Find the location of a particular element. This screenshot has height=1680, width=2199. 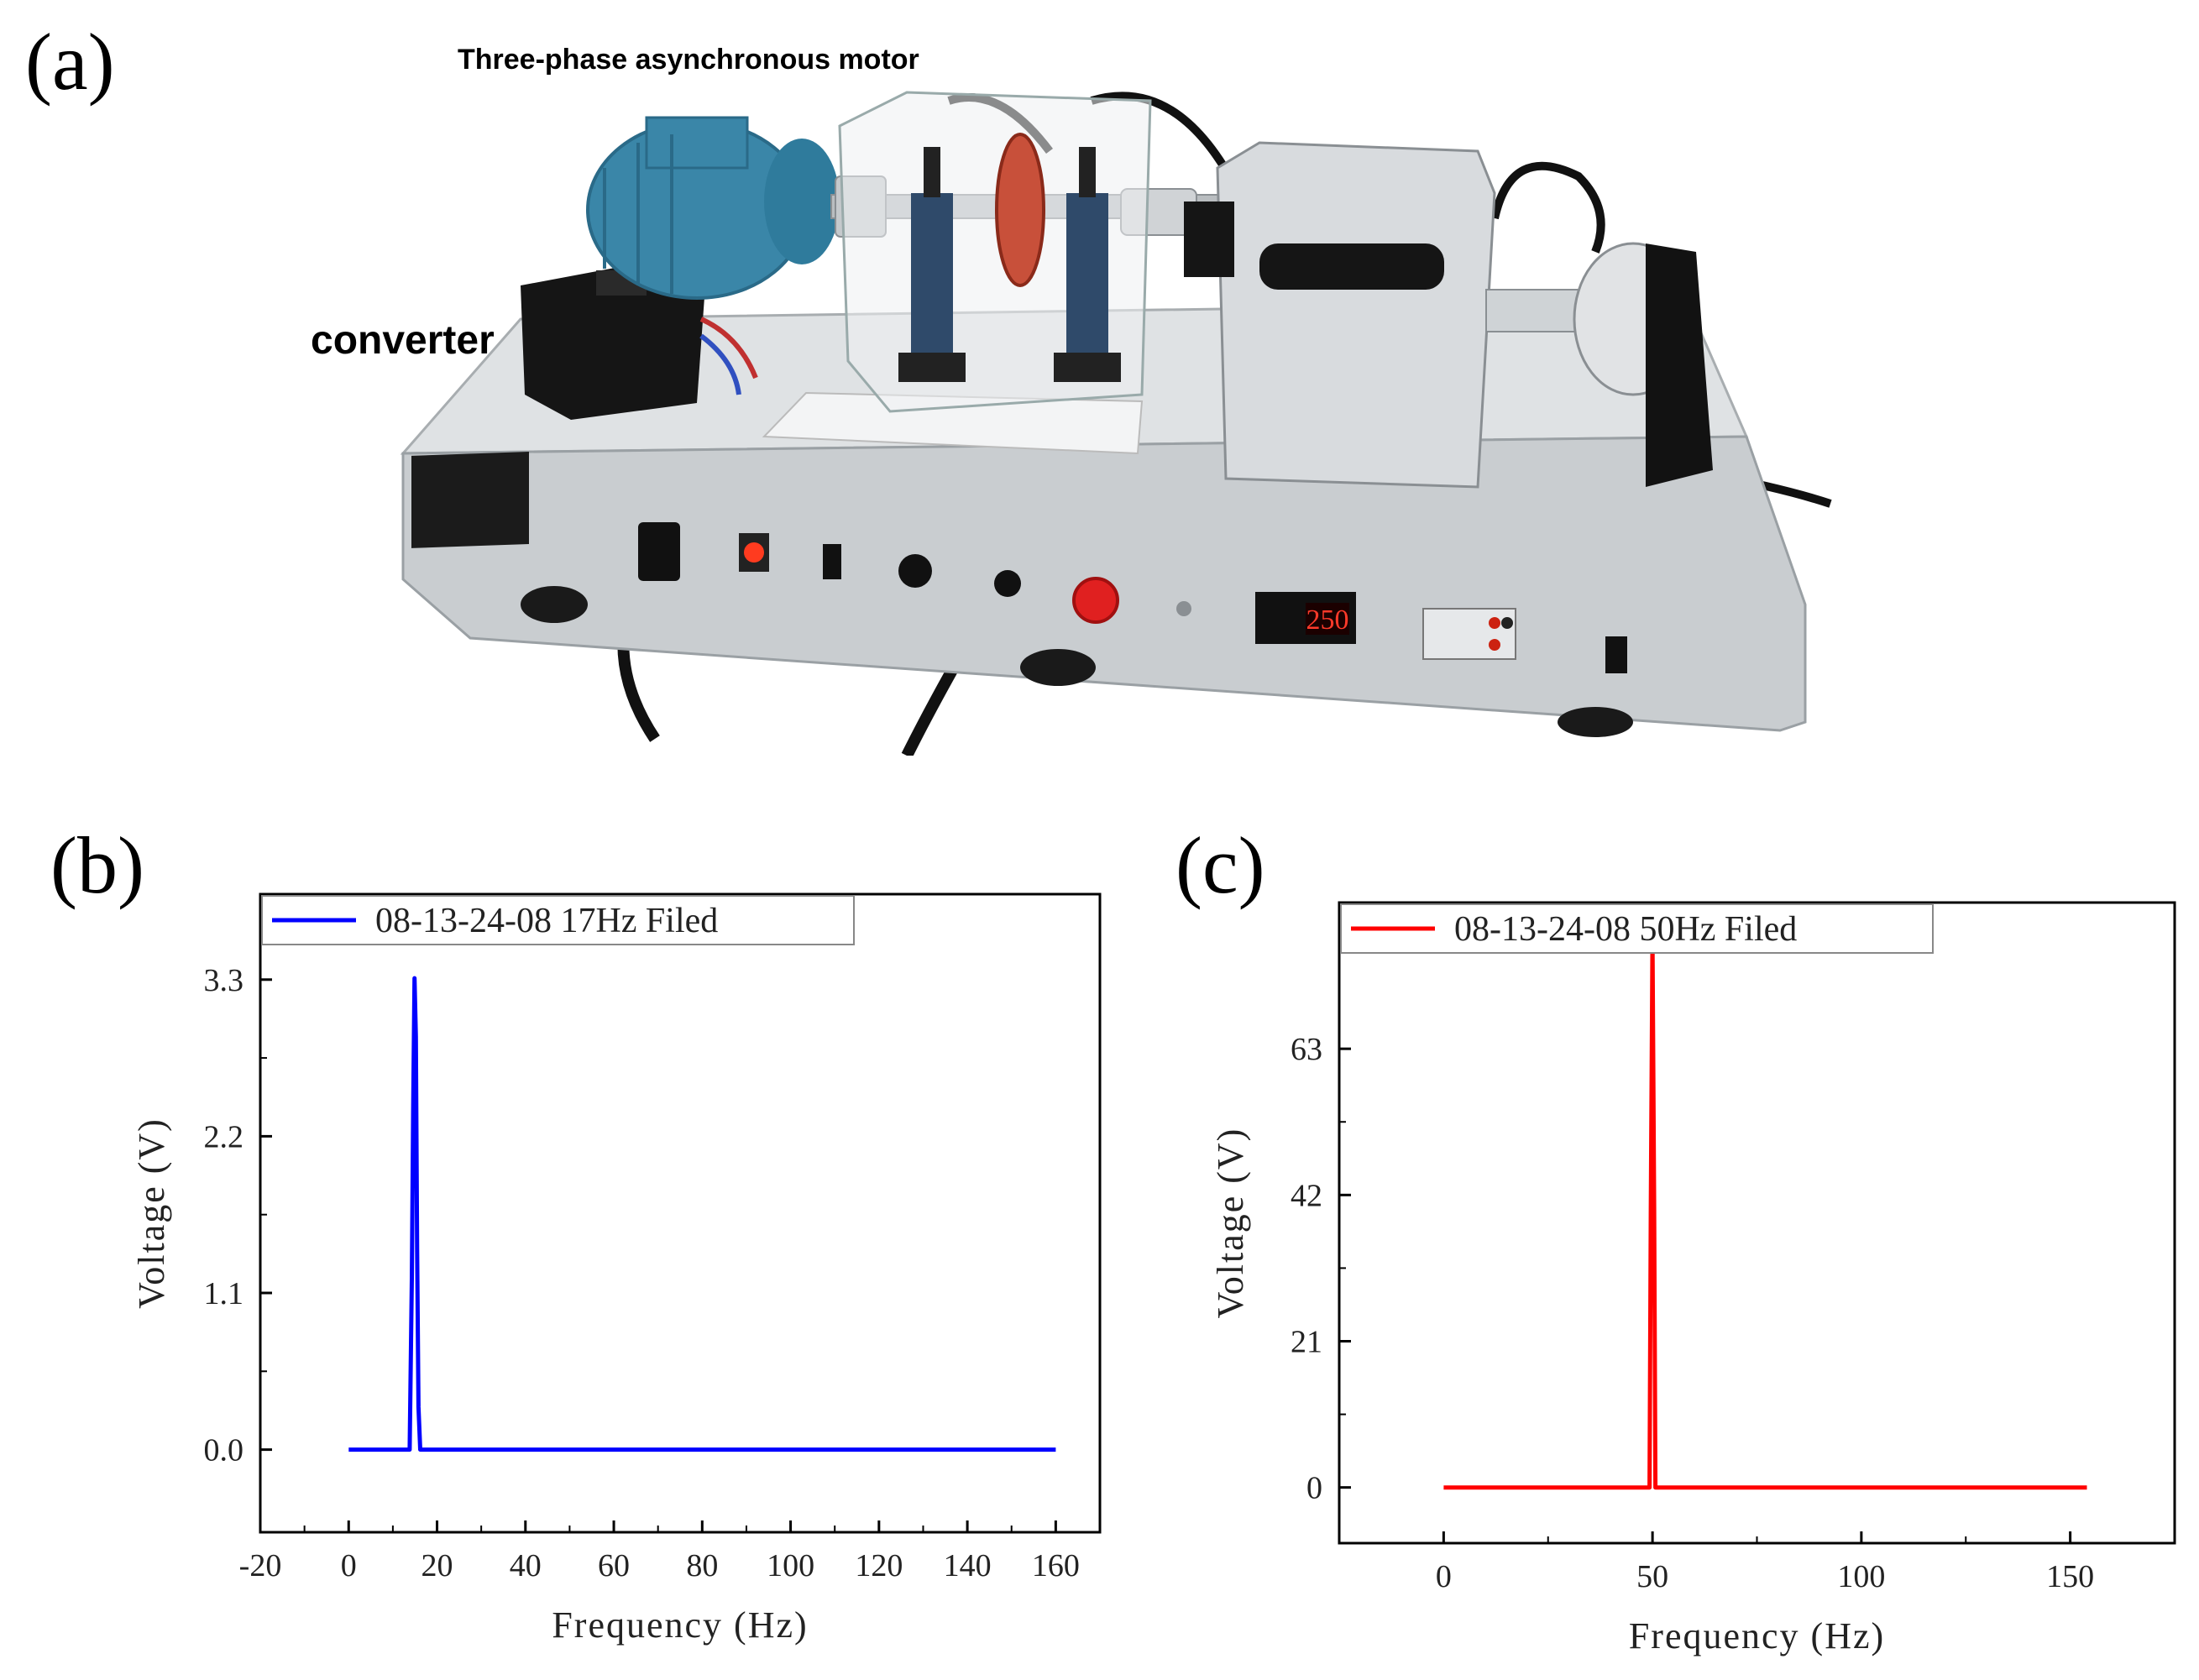

chart-b-xtick-label: 140 is located at coordinates (968, 1565).